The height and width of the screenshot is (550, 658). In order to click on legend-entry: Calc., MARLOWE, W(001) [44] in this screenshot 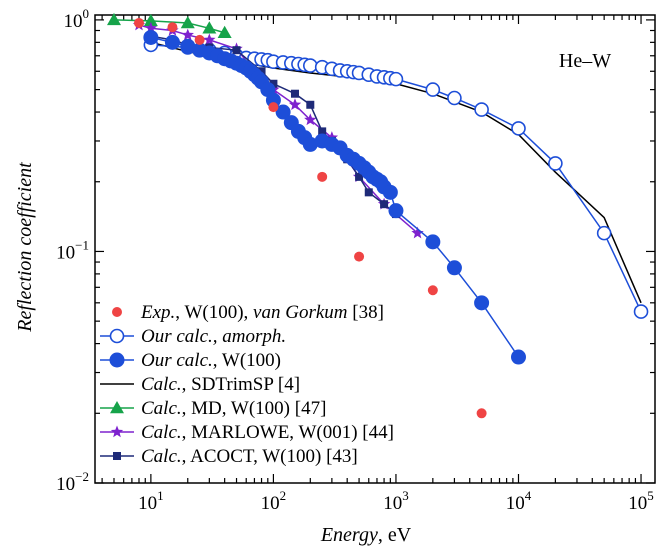, I will do `click(247, 432)`.